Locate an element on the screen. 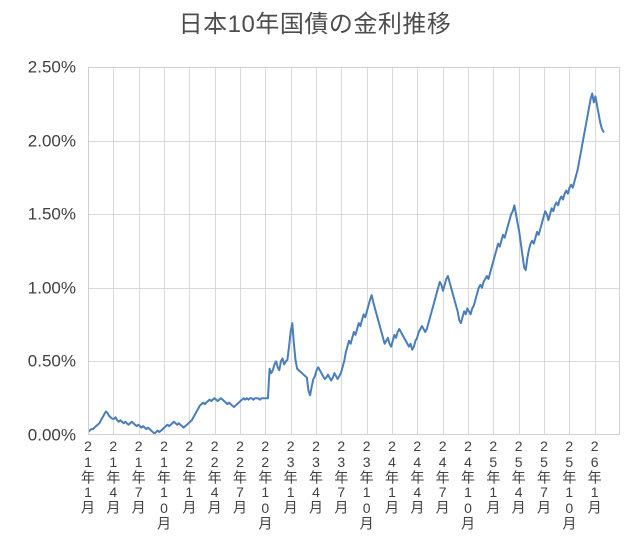  x-axis-tick-label: 21年1月 is located at coordinates (88, 476).